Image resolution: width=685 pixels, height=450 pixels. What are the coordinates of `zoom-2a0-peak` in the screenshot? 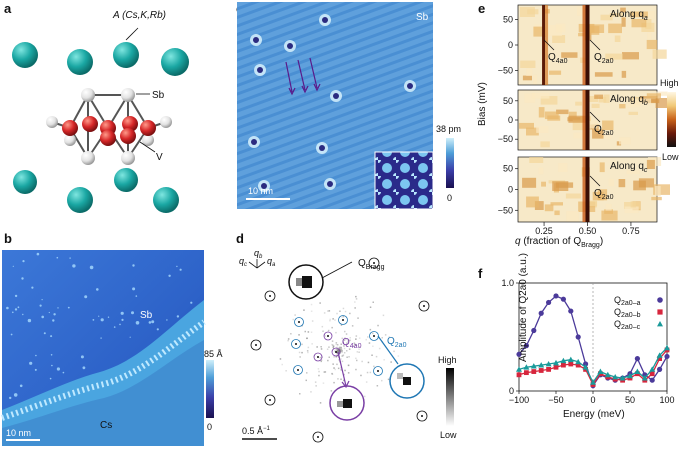 It's located at (407, 381).